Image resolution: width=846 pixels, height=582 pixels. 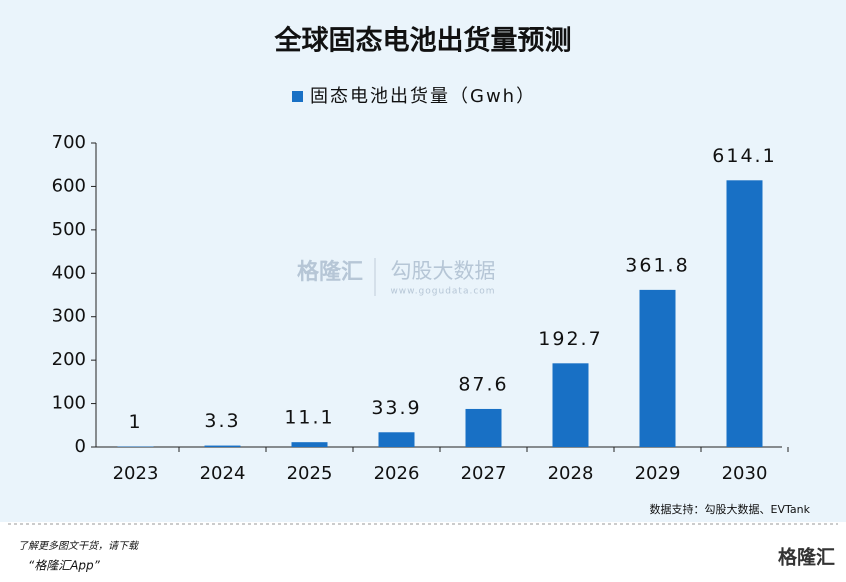 I want to click on footer-line2: “格隆汇App”, so click(x=64, y=566).